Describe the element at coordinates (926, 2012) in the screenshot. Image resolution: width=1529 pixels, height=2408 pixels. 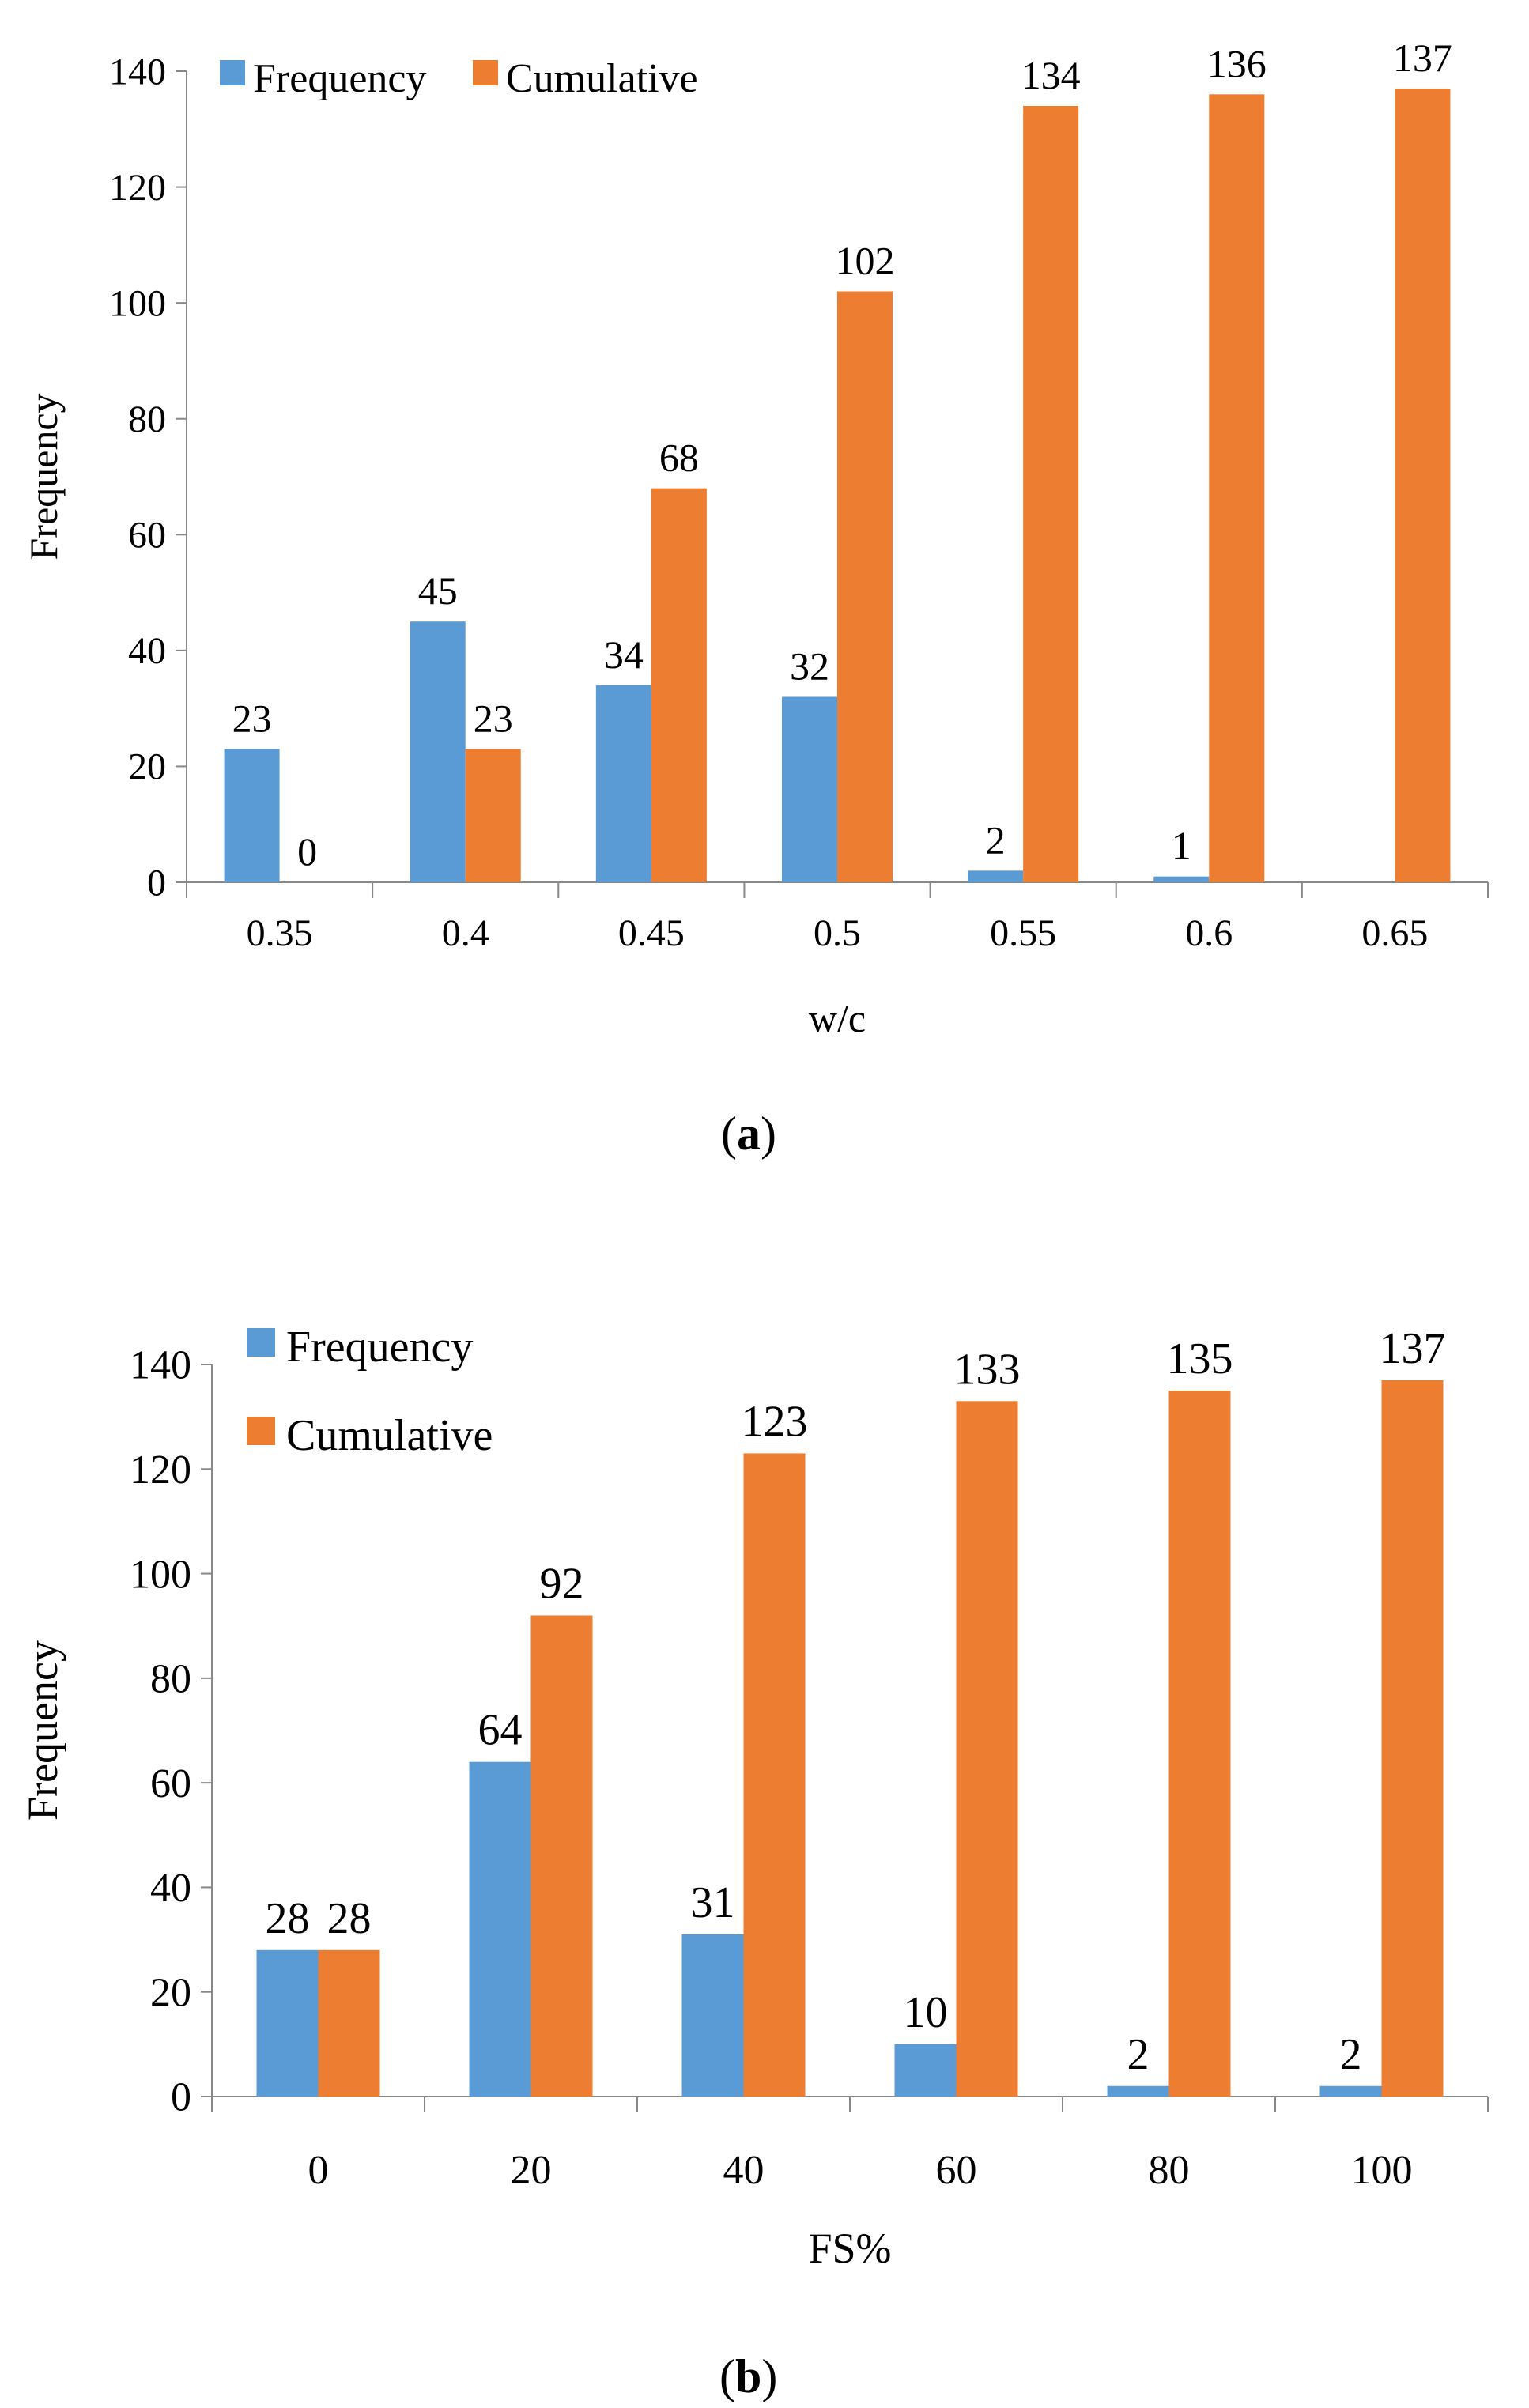
I see `frequency-value-label: 10` at that location.